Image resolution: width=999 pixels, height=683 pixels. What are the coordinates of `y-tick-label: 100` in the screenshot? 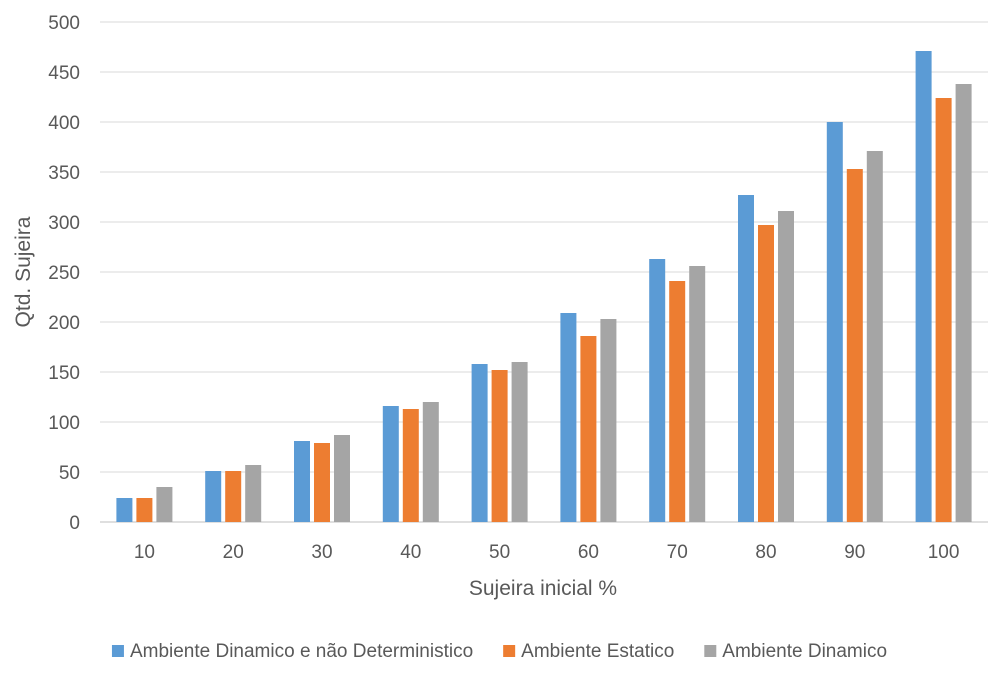 It's located at (64, 423).